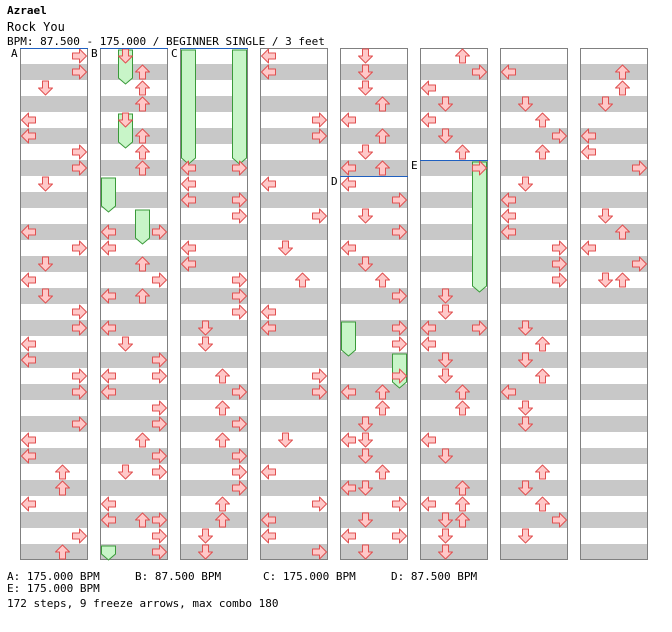 This screenshot has width=672, height=632. Describe the element at coordinates (188, 107) in the screenshot. I see `freeze-arrow` at that location.